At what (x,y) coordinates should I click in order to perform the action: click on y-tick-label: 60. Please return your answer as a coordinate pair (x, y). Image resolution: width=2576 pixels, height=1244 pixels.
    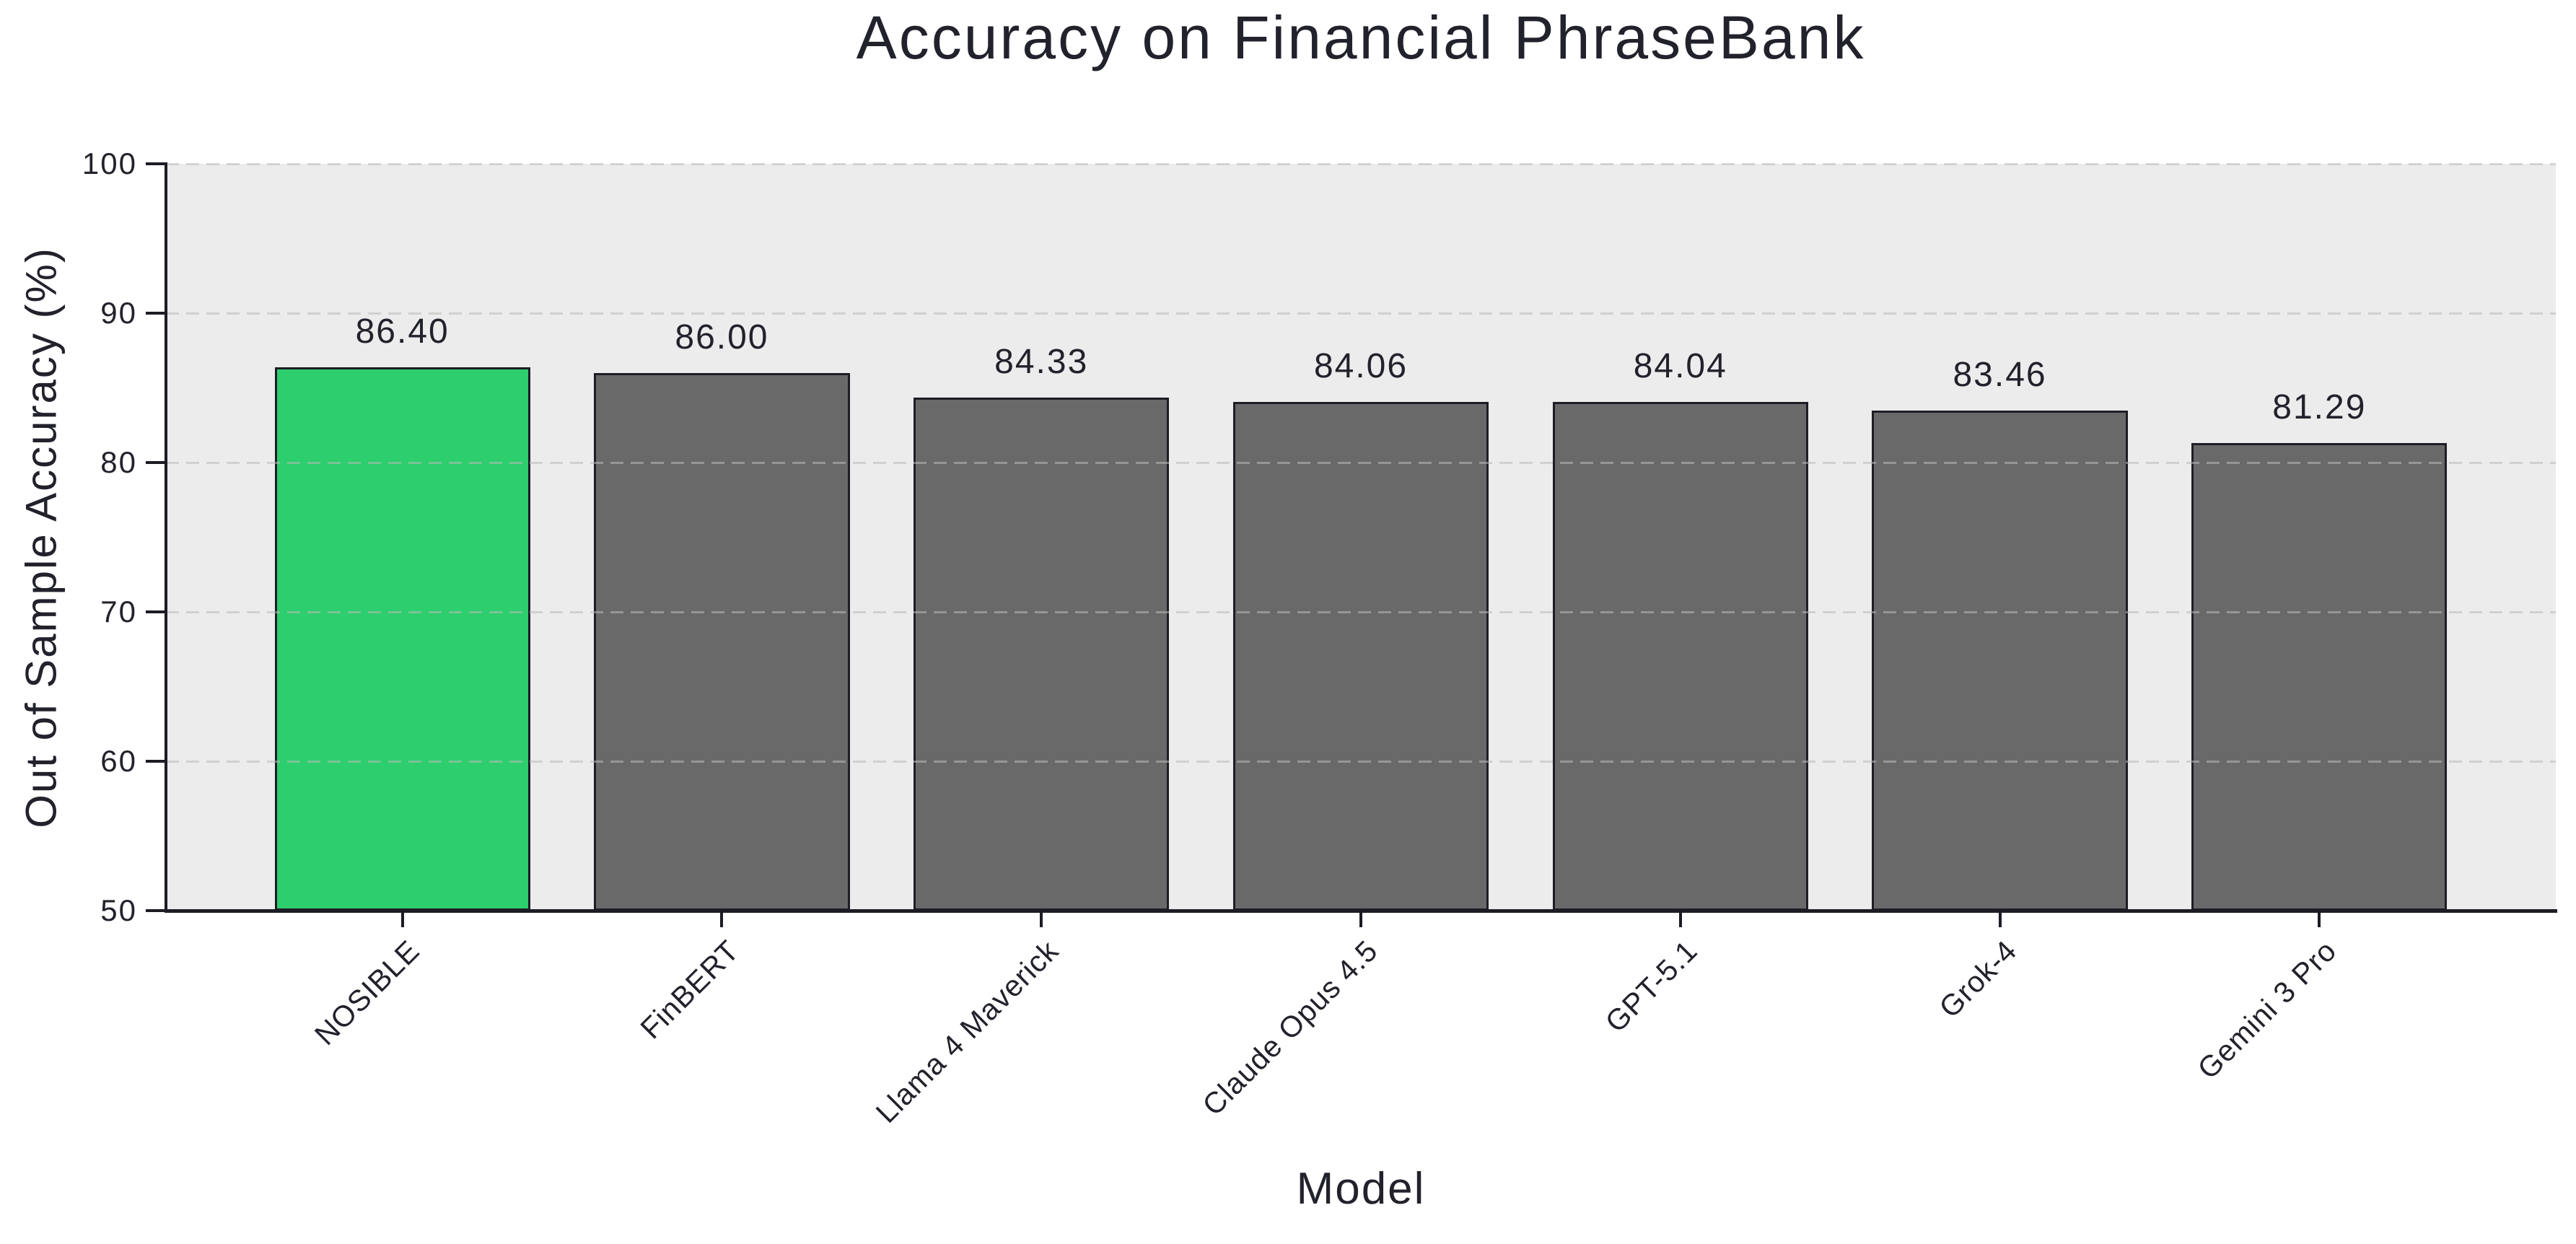
    Looking at the image, I should click on (118, 761).